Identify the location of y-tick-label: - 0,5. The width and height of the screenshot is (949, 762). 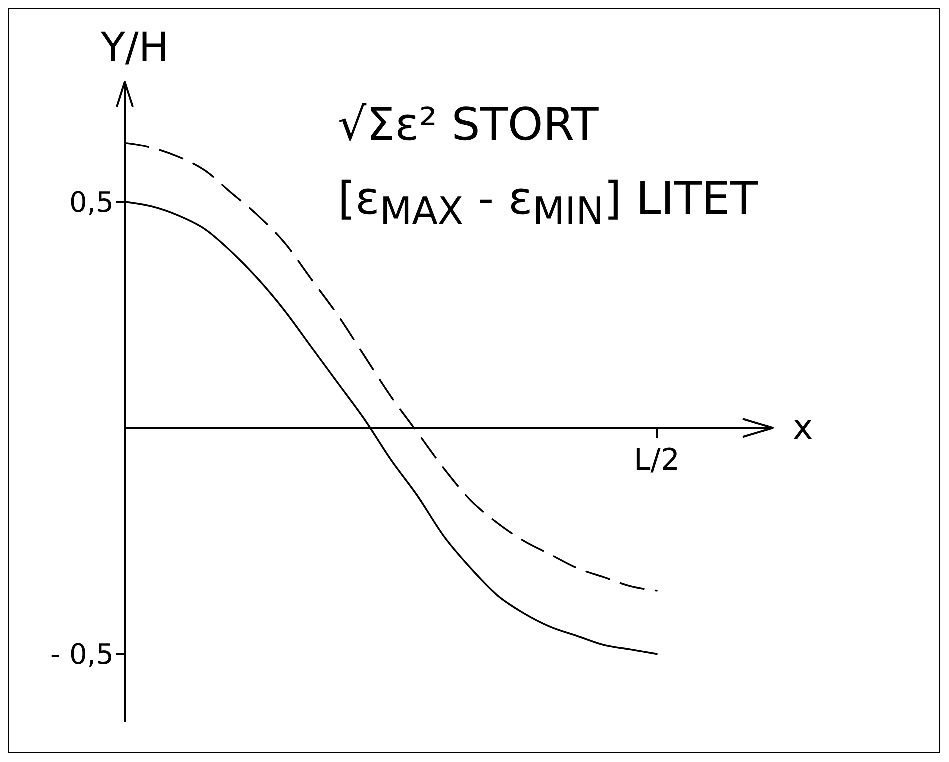
(82, 655).